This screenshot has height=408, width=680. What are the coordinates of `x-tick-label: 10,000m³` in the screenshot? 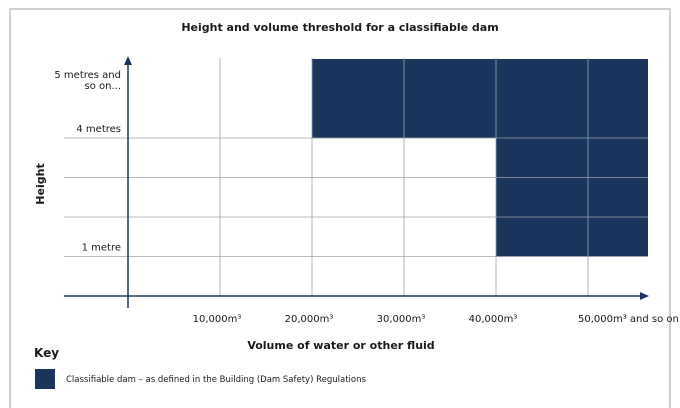 It's located at (217, 319).